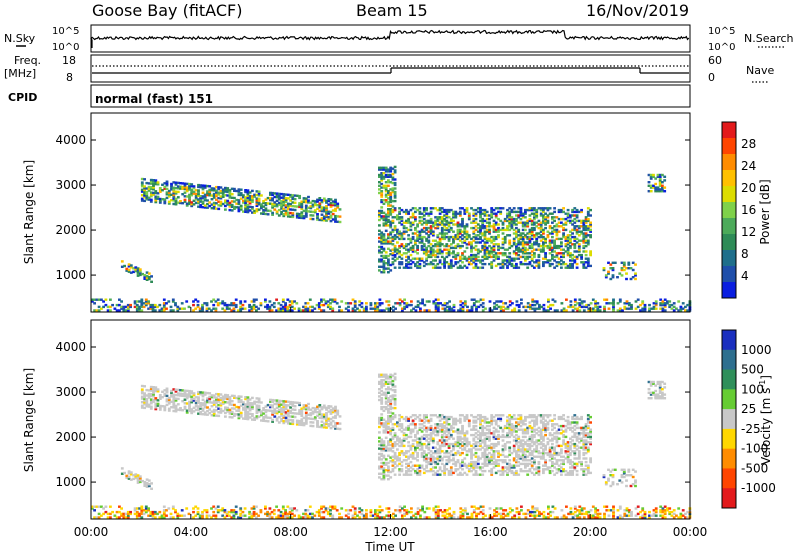  I want to click on power-cell-1980, so click(447, 224).